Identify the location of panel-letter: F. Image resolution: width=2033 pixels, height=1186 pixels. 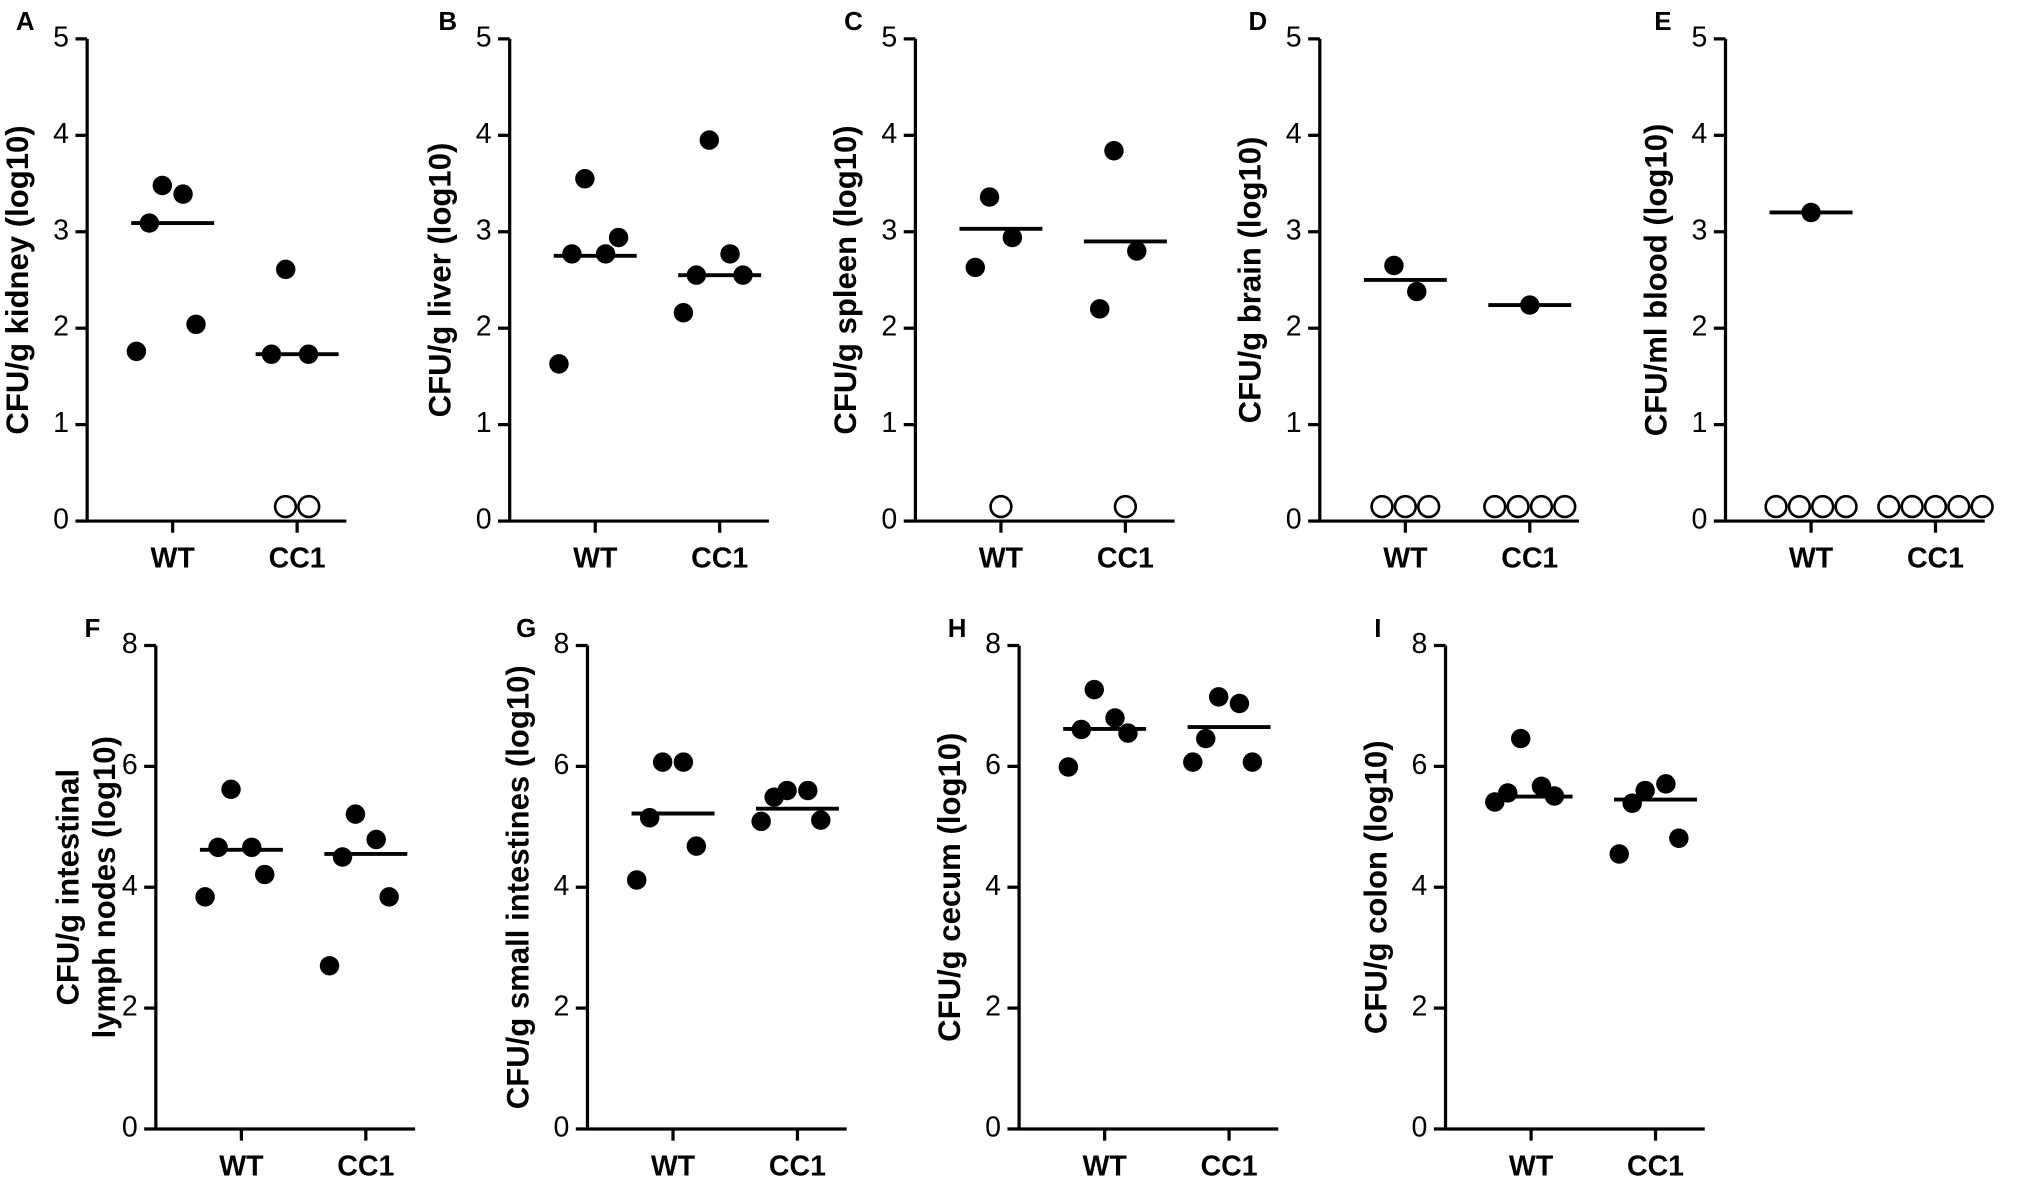
(93, 629).